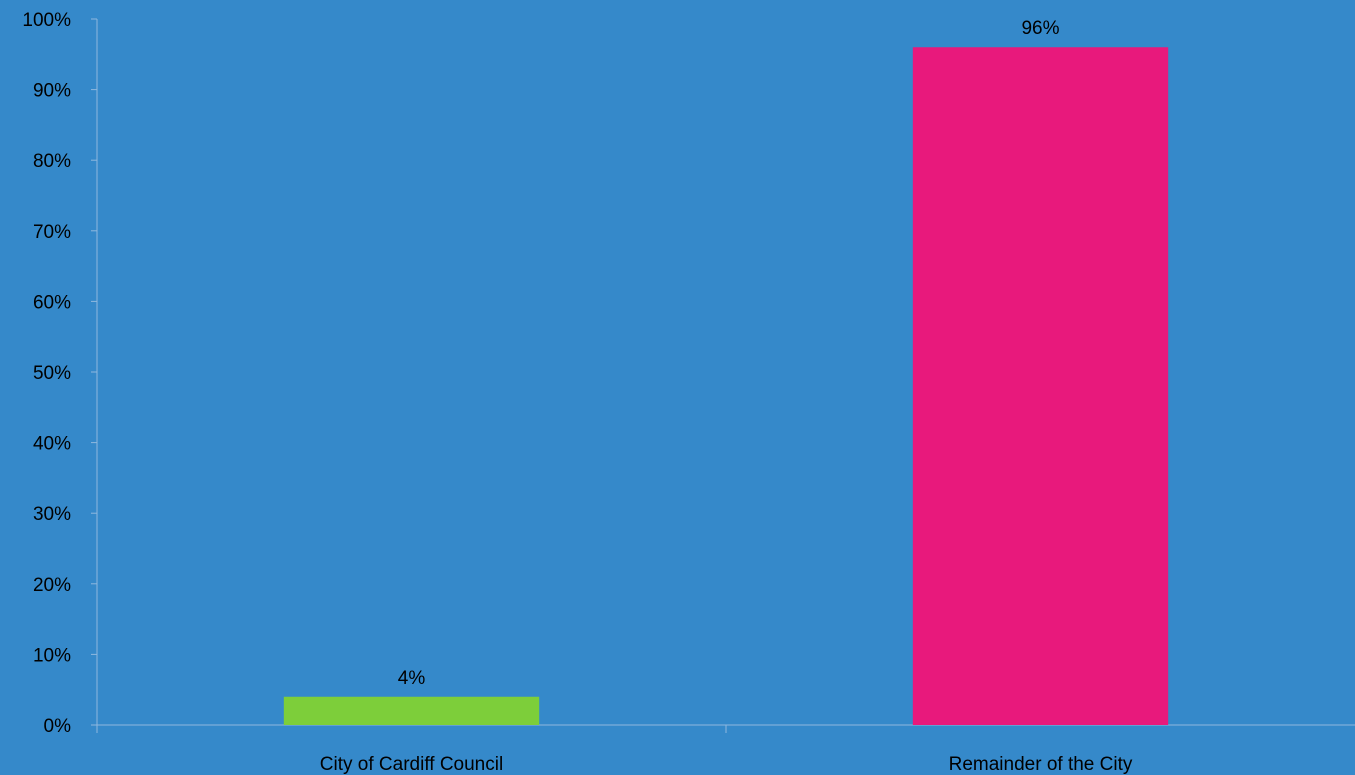  Describe the element at coordinates (52, 514) in the screenshot. I see `y-tick-label: 30%` at that location.